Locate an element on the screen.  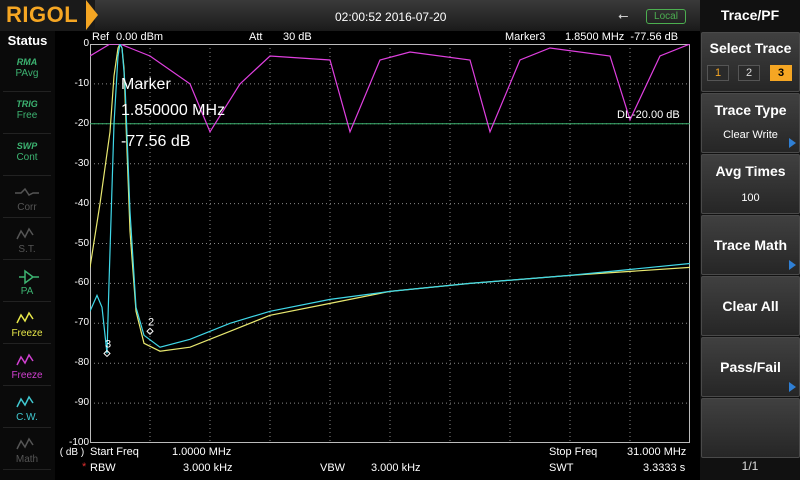
brand-text: RIGOL is located at coordinates (42, 14).